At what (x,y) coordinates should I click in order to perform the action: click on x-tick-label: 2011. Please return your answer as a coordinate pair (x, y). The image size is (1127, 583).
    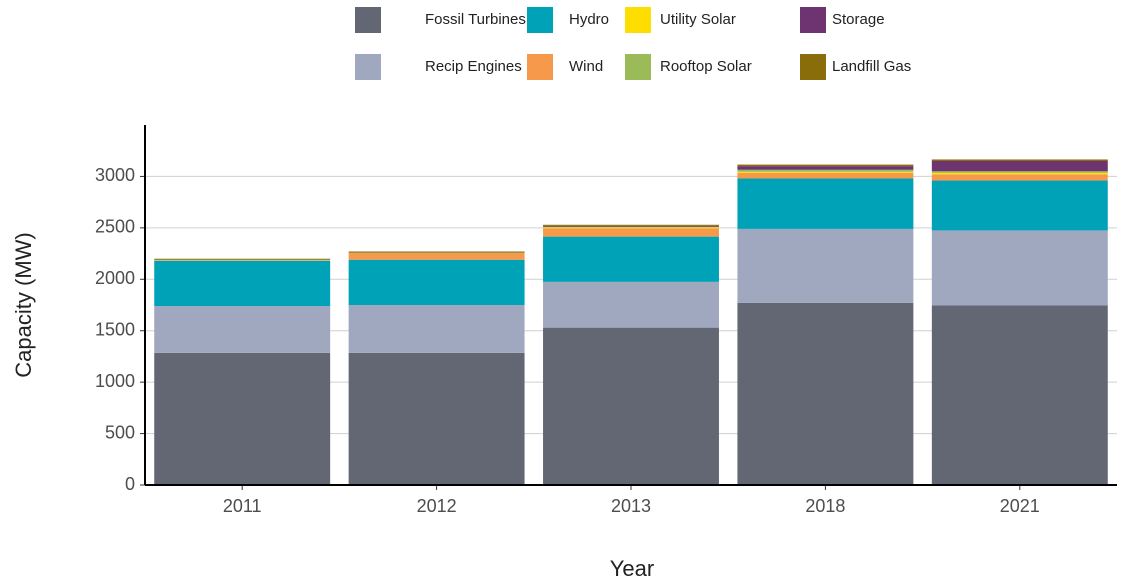
    Looking at the image, I should click on (242, 506).